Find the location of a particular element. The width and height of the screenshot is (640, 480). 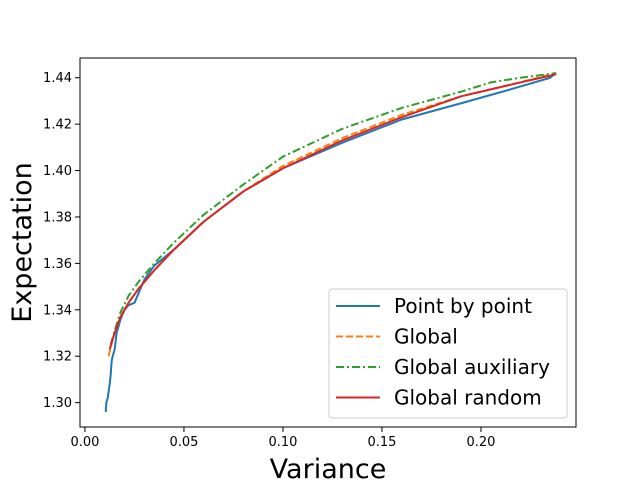

y-tick-label: 1.32 is located at coordinates (57, 357).